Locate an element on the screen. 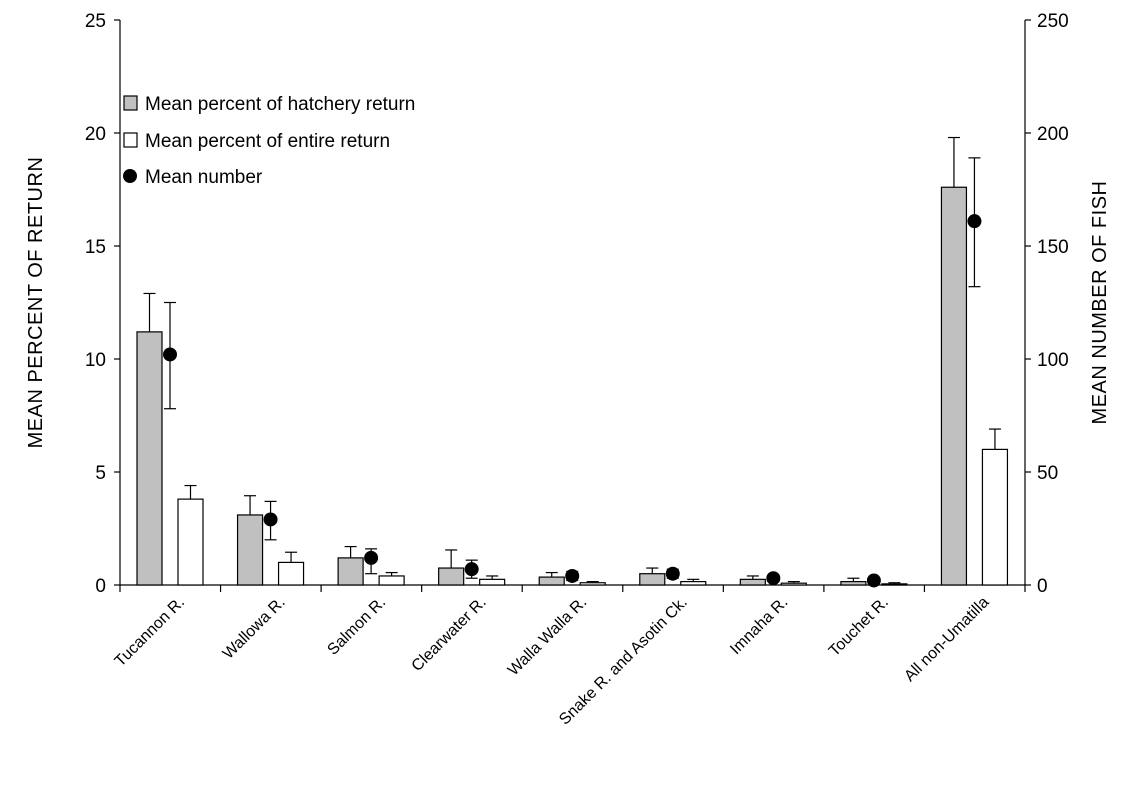  left-tick-label: 20 is located at coordinates (95, 134).